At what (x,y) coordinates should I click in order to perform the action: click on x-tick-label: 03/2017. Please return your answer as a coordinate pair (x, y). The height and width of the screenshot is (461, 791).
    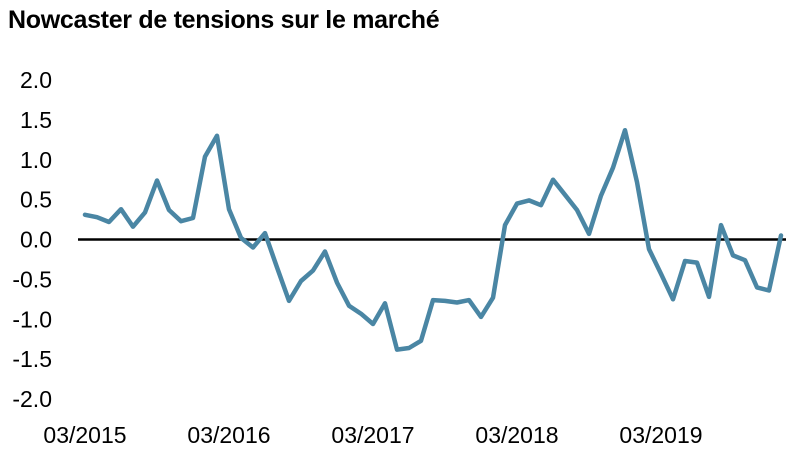
    Looking at the image, I should click on (372, 435).